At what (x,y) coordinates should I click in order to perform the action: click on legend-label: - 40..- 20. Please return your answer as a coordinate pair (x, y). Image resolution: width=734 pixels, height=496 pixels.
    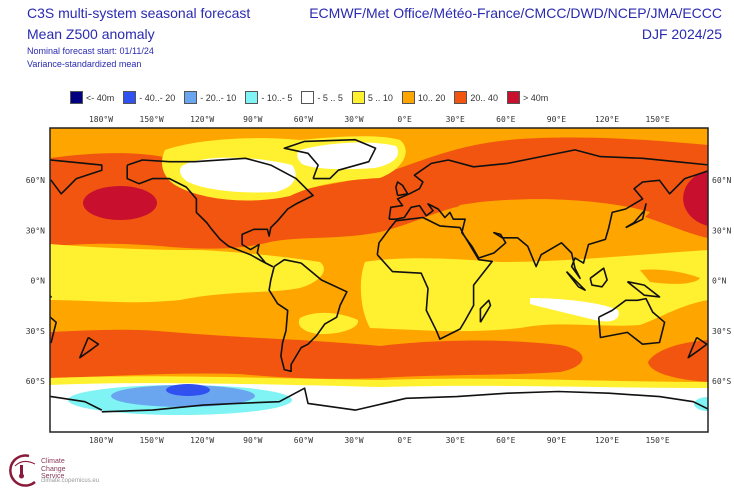
    Looking at the image, I should click on (157, 97).